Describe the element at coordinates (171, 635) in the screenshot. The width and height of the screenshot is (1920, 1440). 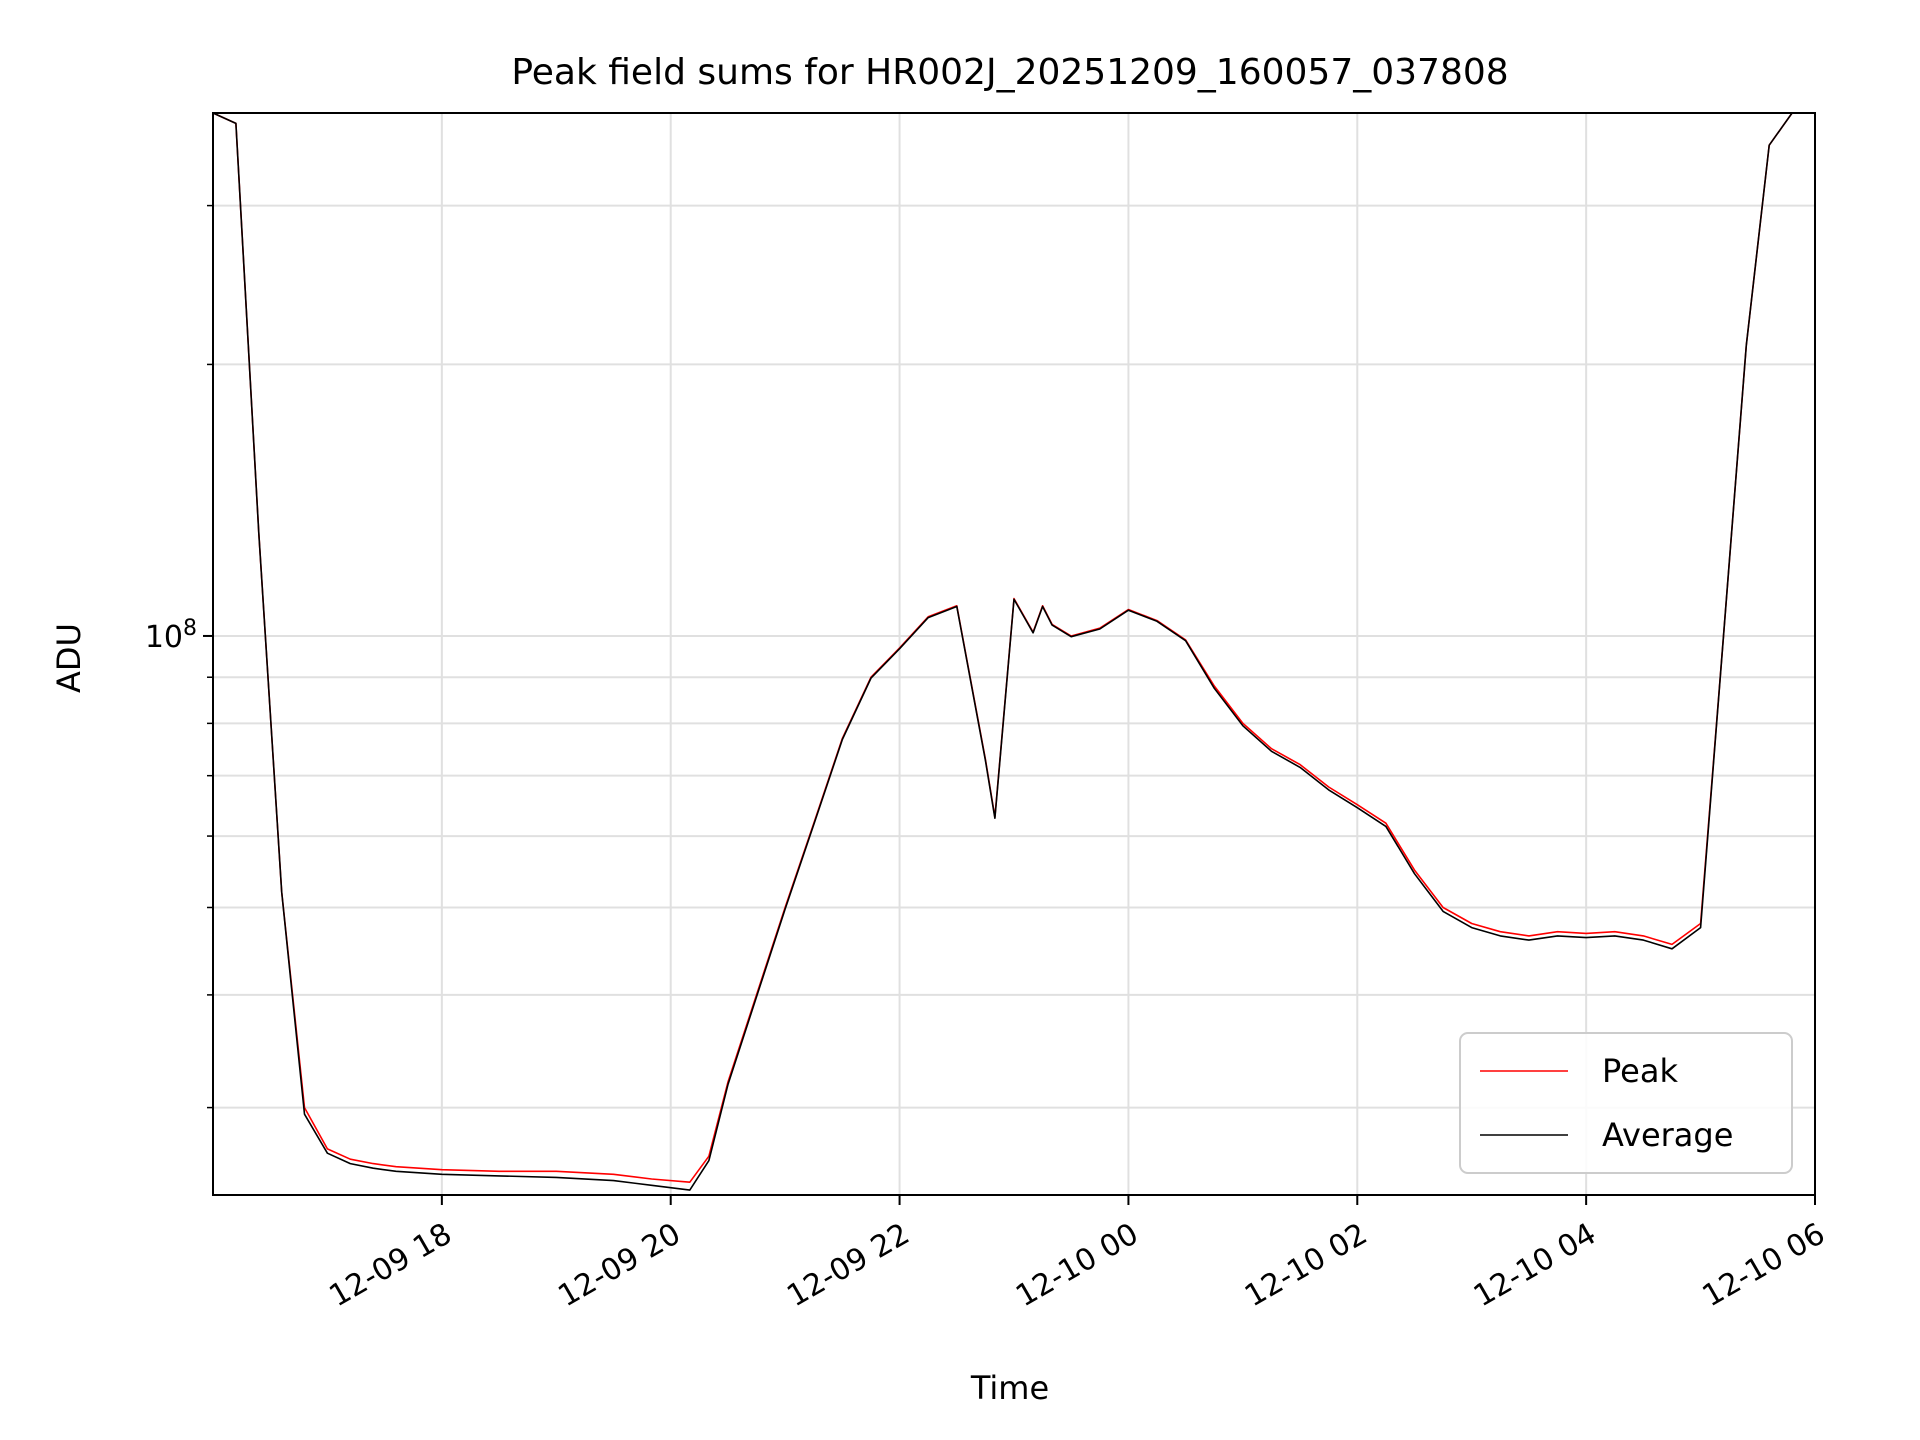
I see `y-tick-label: 108` at that location.